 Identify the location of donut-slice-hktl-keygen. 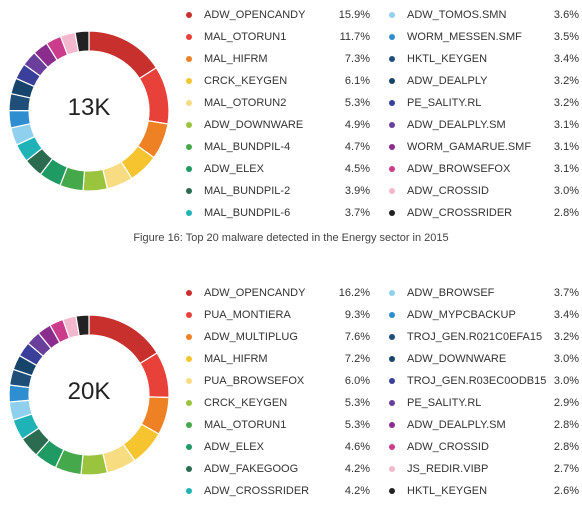
(82, 325).